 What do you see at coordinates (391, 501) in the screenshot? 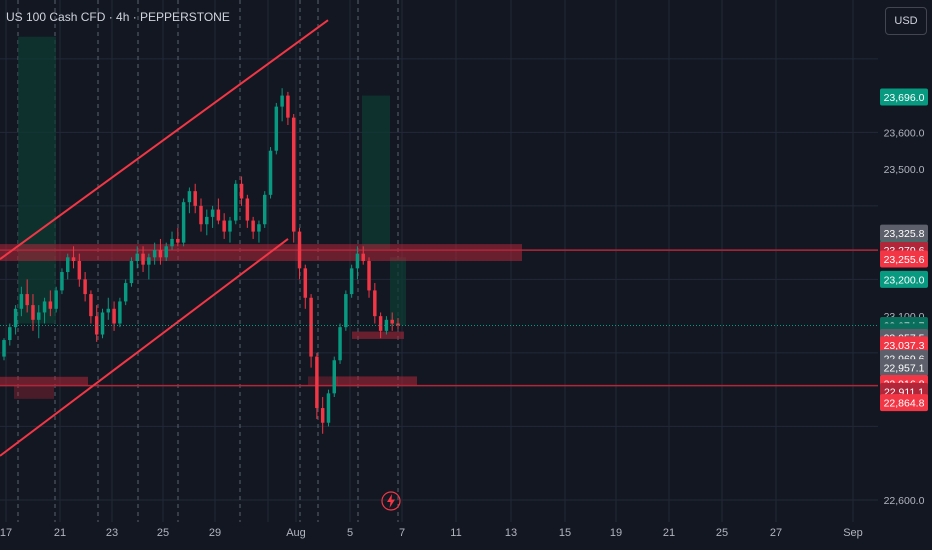
I see `lightning-icon` at bounding box center [391, 501].